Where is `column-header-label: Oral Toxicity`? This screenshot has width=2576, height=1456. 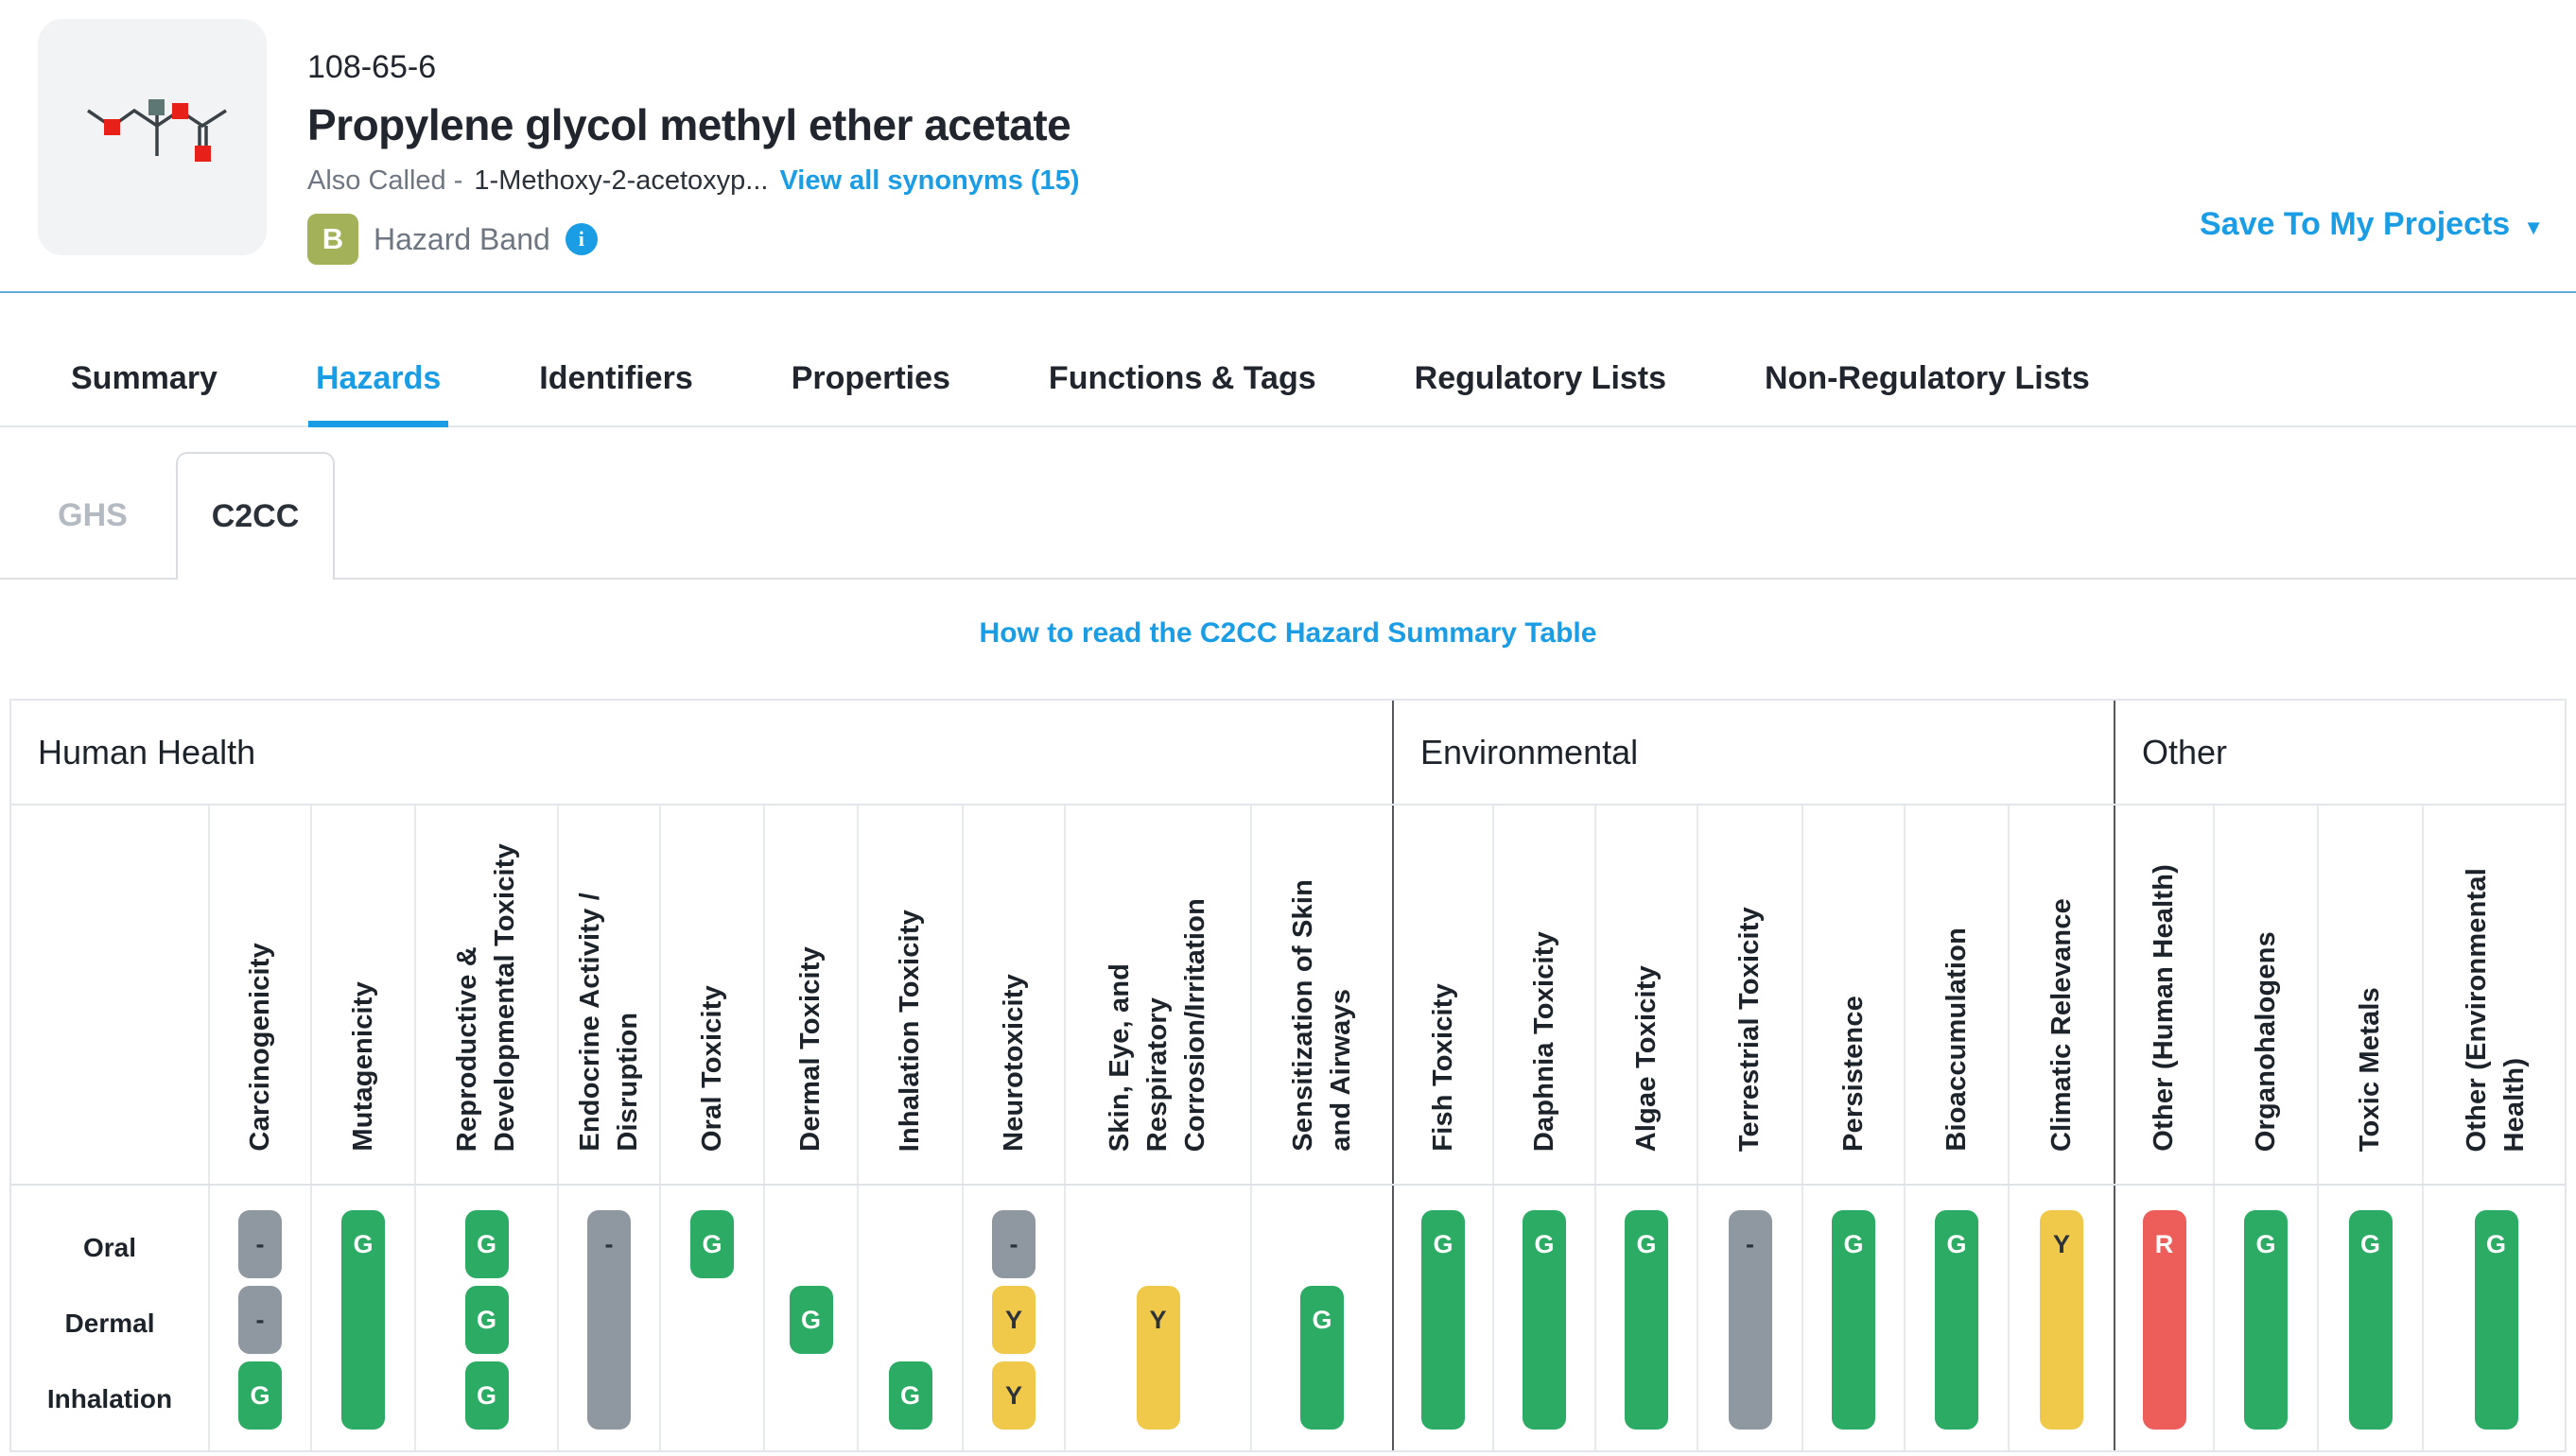 column-header-label: Oral Toxicity is located at coordinates (711, 1068).